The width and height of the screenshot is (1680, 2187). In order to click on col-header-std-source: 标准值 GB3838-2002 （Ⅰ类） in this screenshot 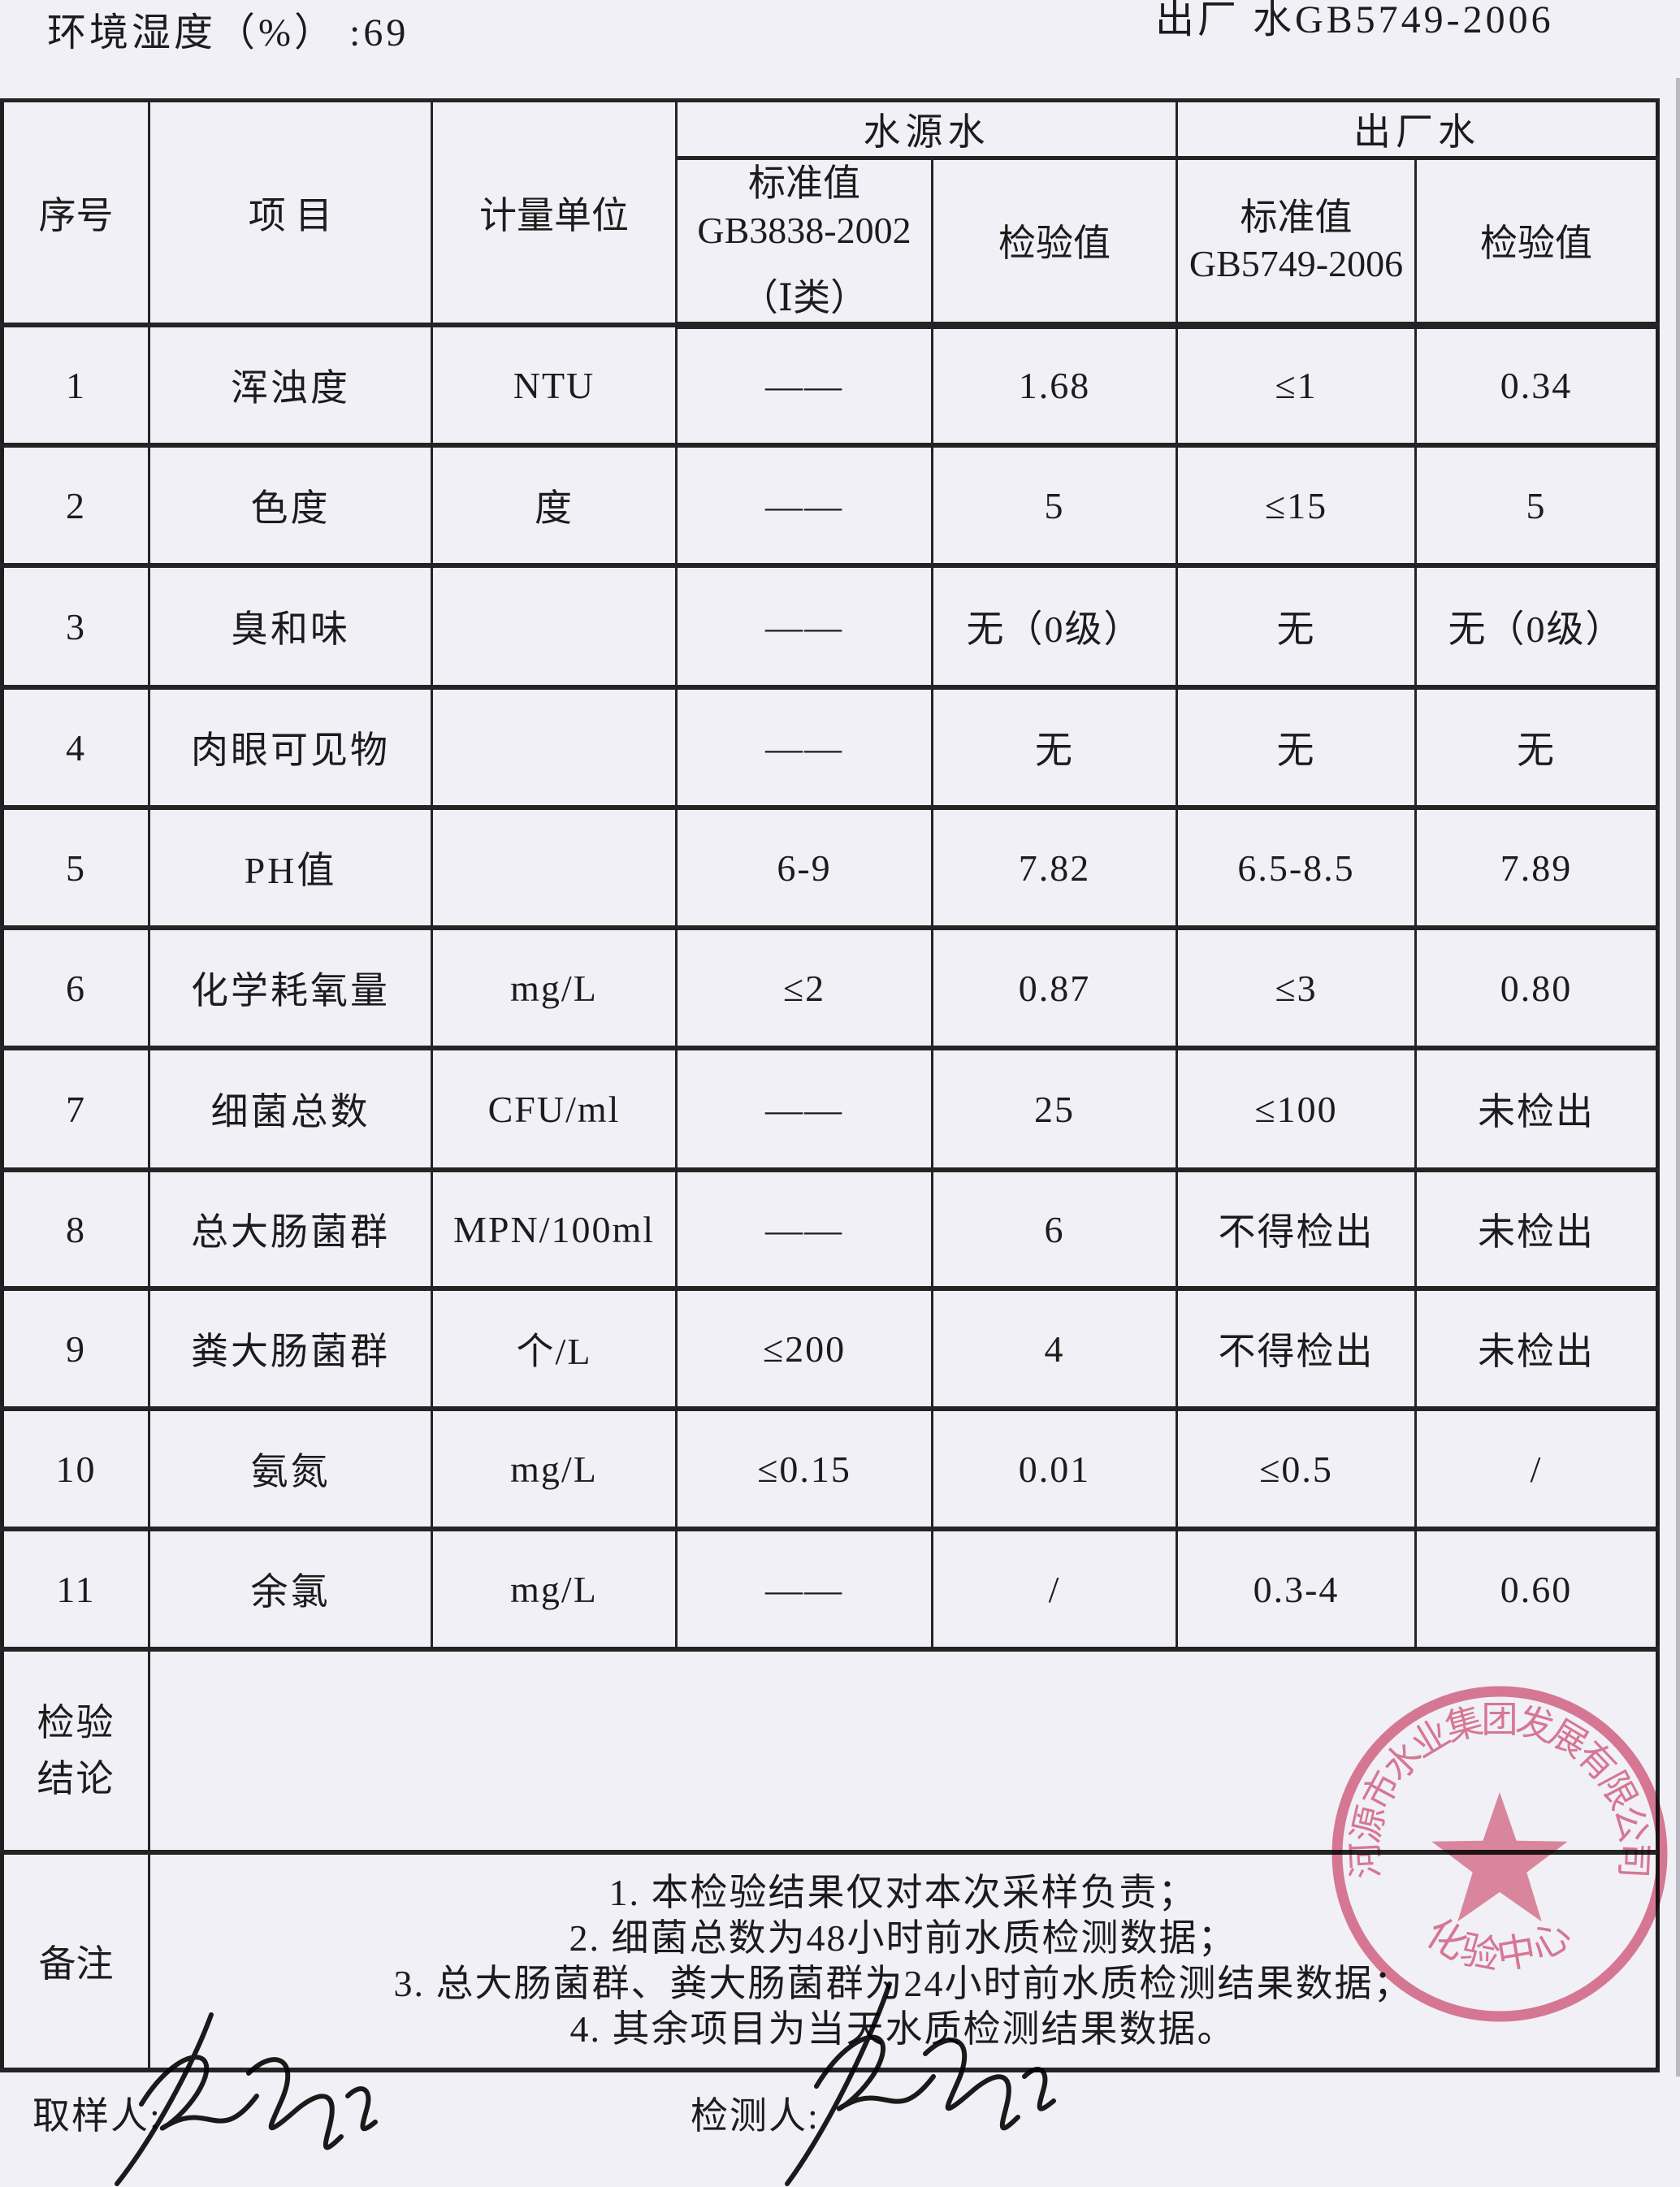, I will do `click(804, 242)`.